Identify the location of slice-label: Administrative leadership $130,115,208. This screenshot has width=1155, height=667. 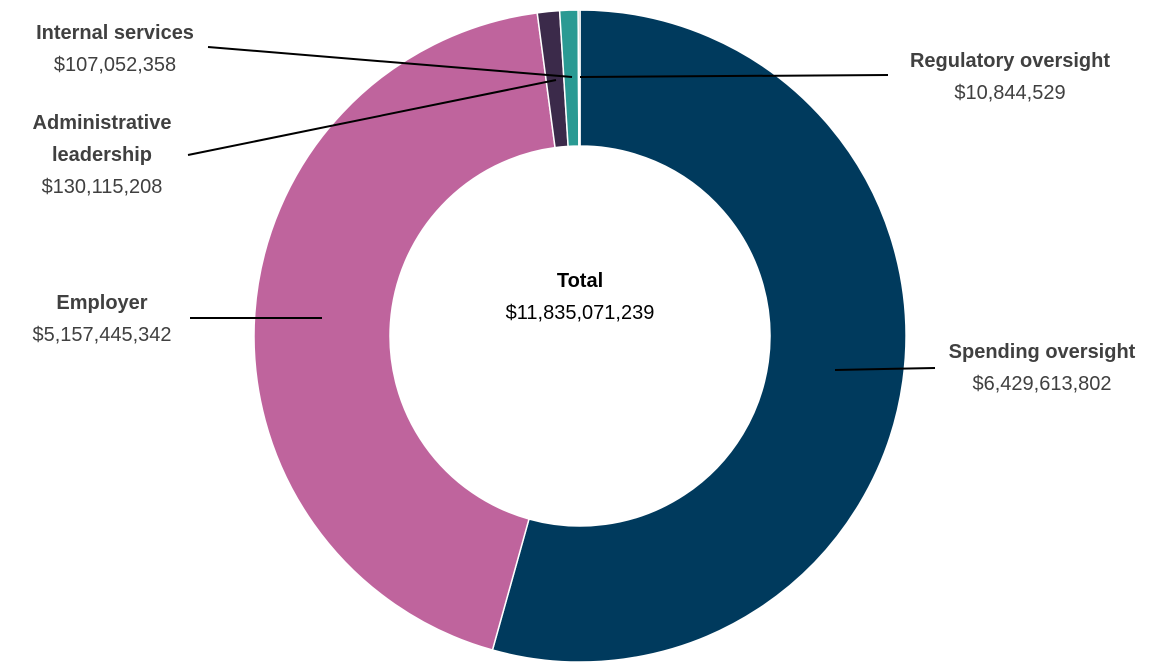
(102, 155).